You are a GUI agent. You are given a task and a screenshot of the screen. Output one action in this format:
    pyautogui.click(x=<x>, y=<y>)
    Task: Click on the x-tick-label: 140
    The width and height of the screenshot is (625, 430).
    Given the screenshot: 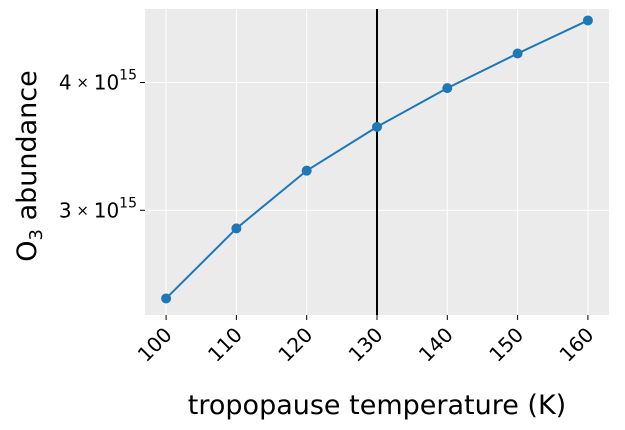 What is the action you would take?
    pyautogui.click(x=436, y=345)
    